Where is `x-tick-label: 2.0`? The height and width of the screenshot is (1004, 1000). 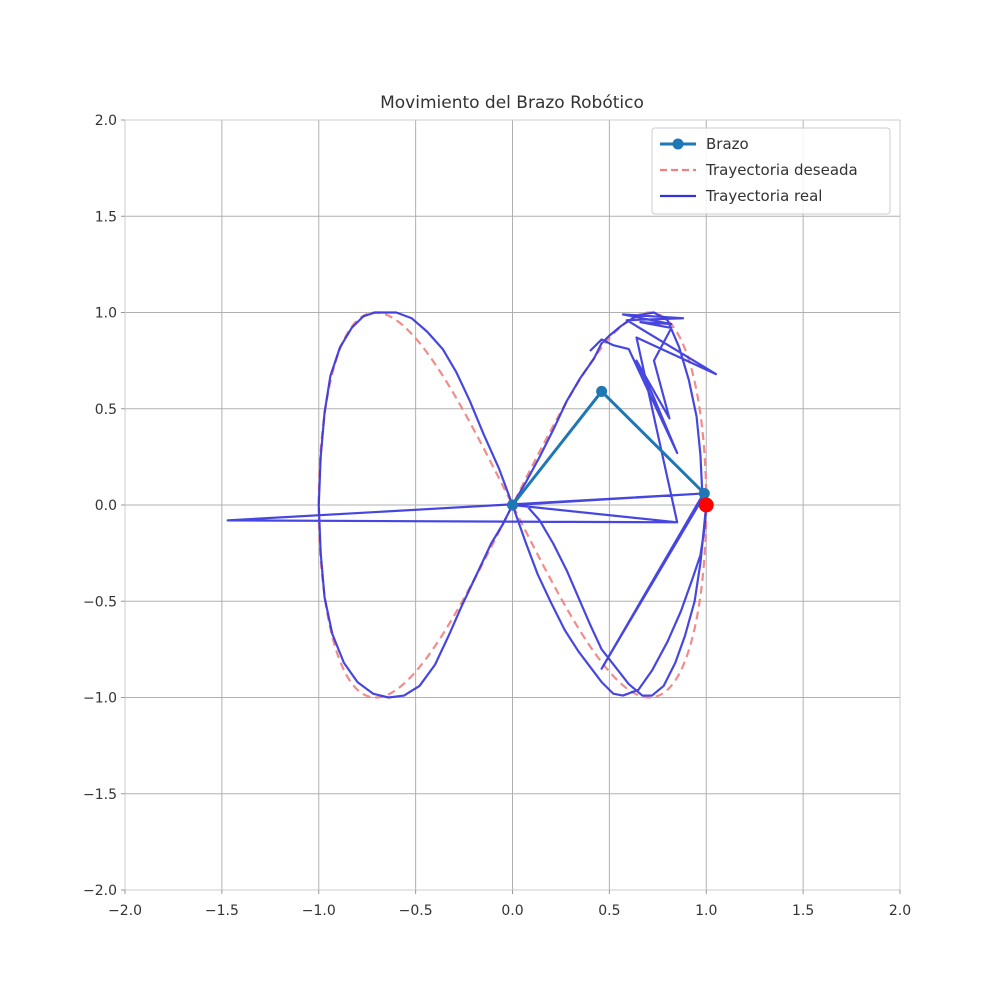
x-tick-label: 2.0 is located at coordinates (900, 911).